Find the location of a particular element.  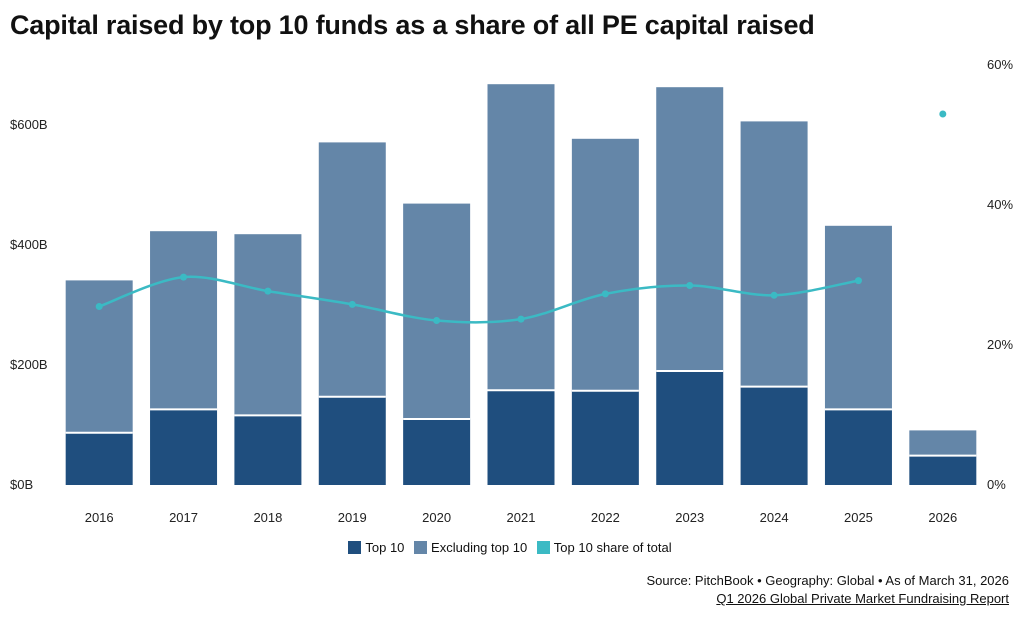

x-tick-label: 2018 is located at coordinates (267, 517).